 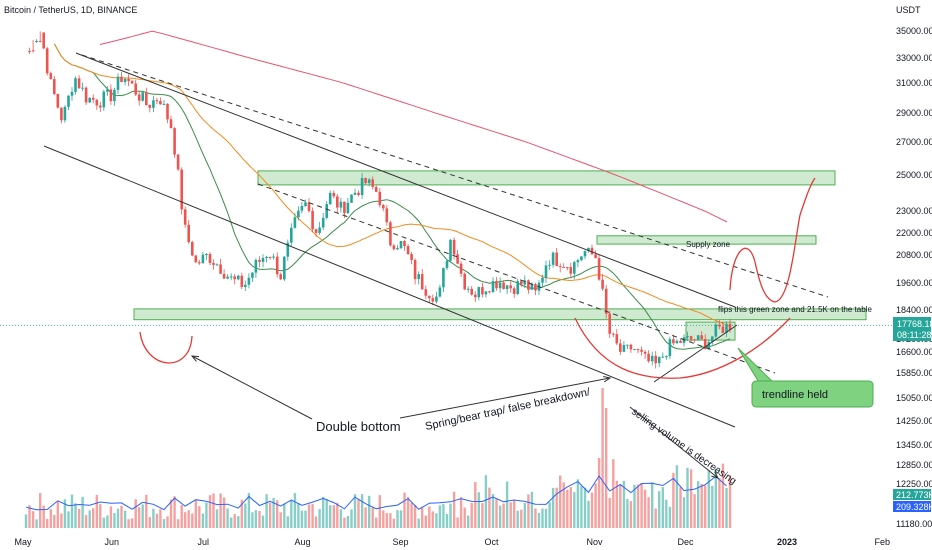 I want to click on zone-support-zone-18-4k, so click(x=500, y=314).